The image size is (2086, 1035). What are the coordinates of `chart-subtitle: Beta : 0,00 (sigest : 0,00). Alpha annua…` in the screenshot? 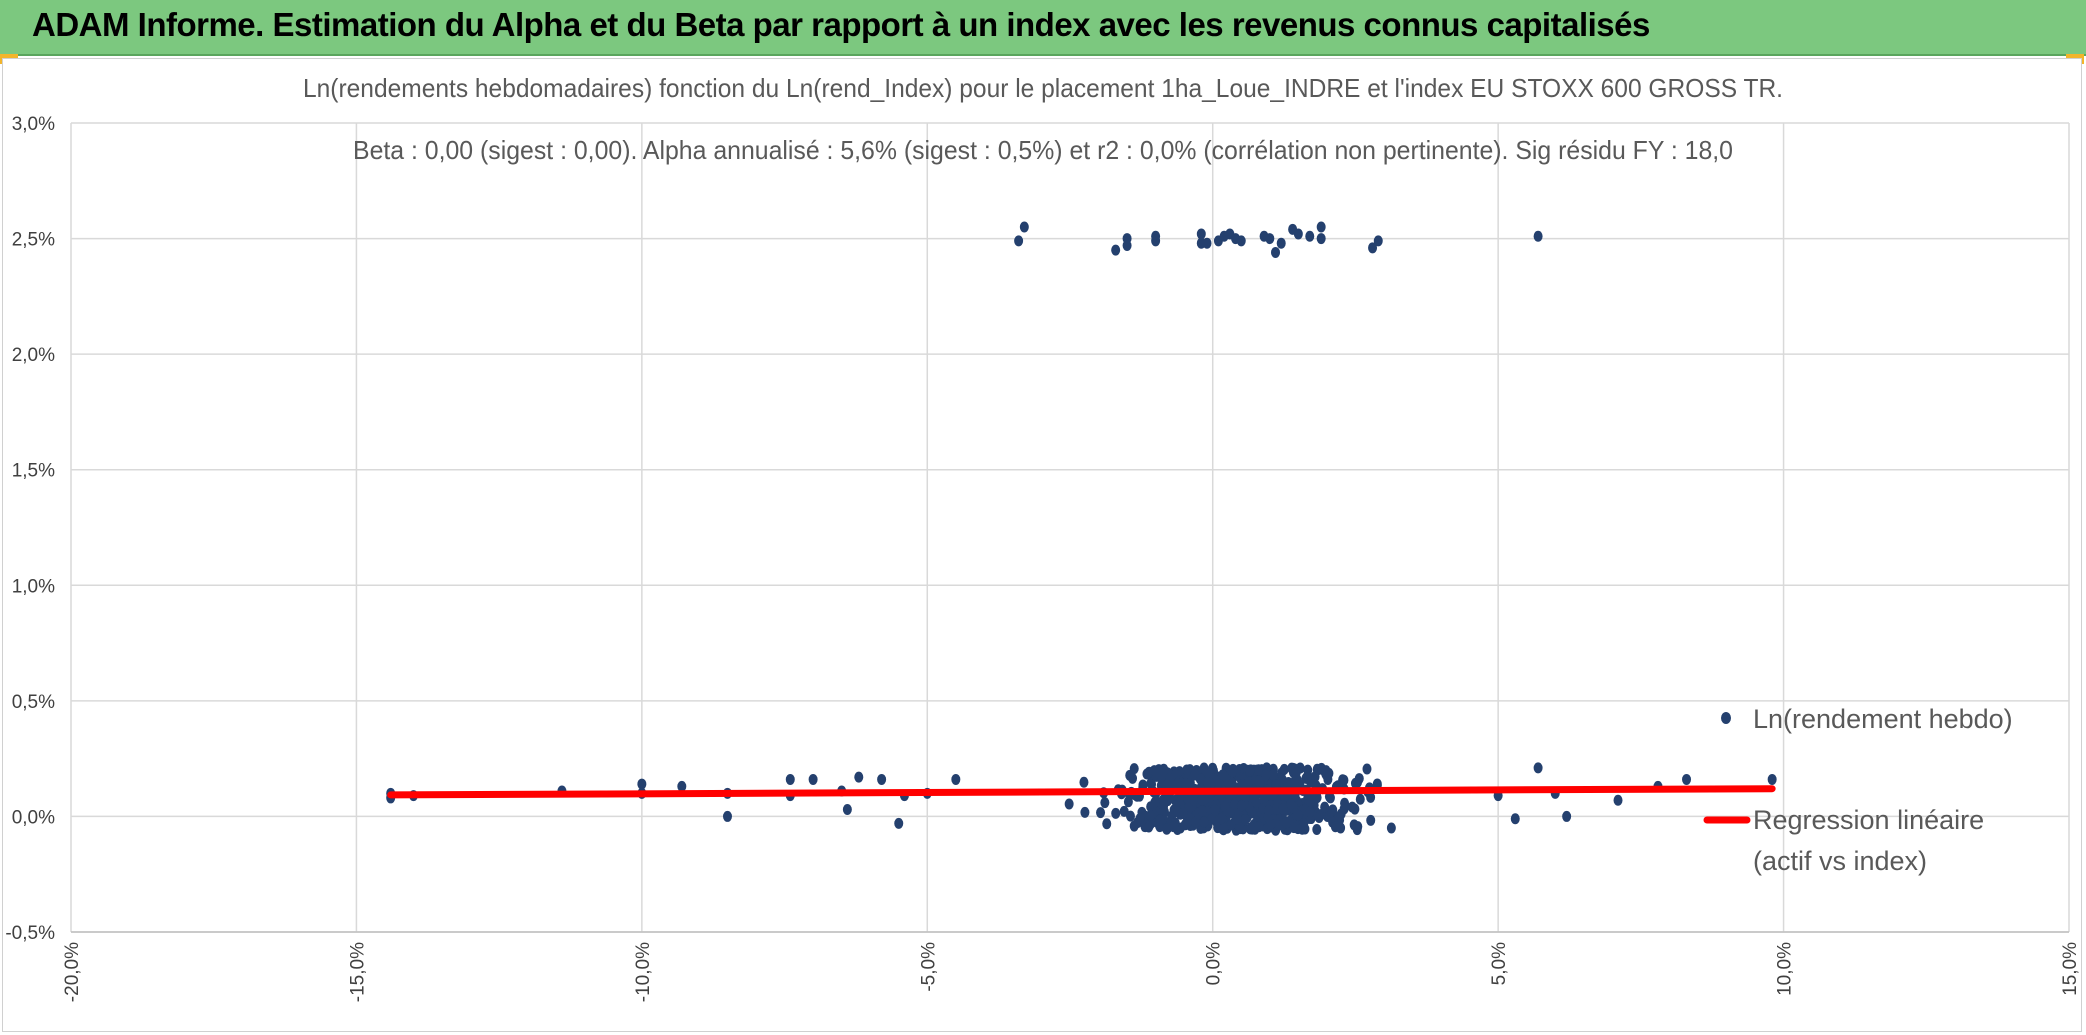 It's located at (1043, 150).